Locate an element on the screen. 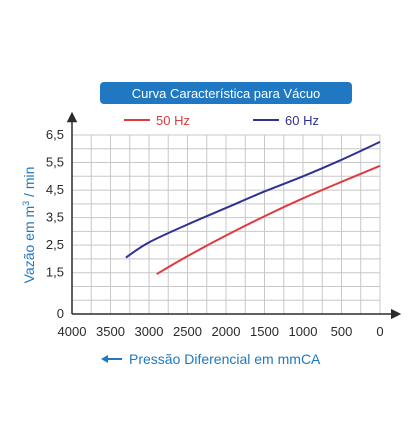  y-tick-label: 3,5 is located at coordinates (55, 217).